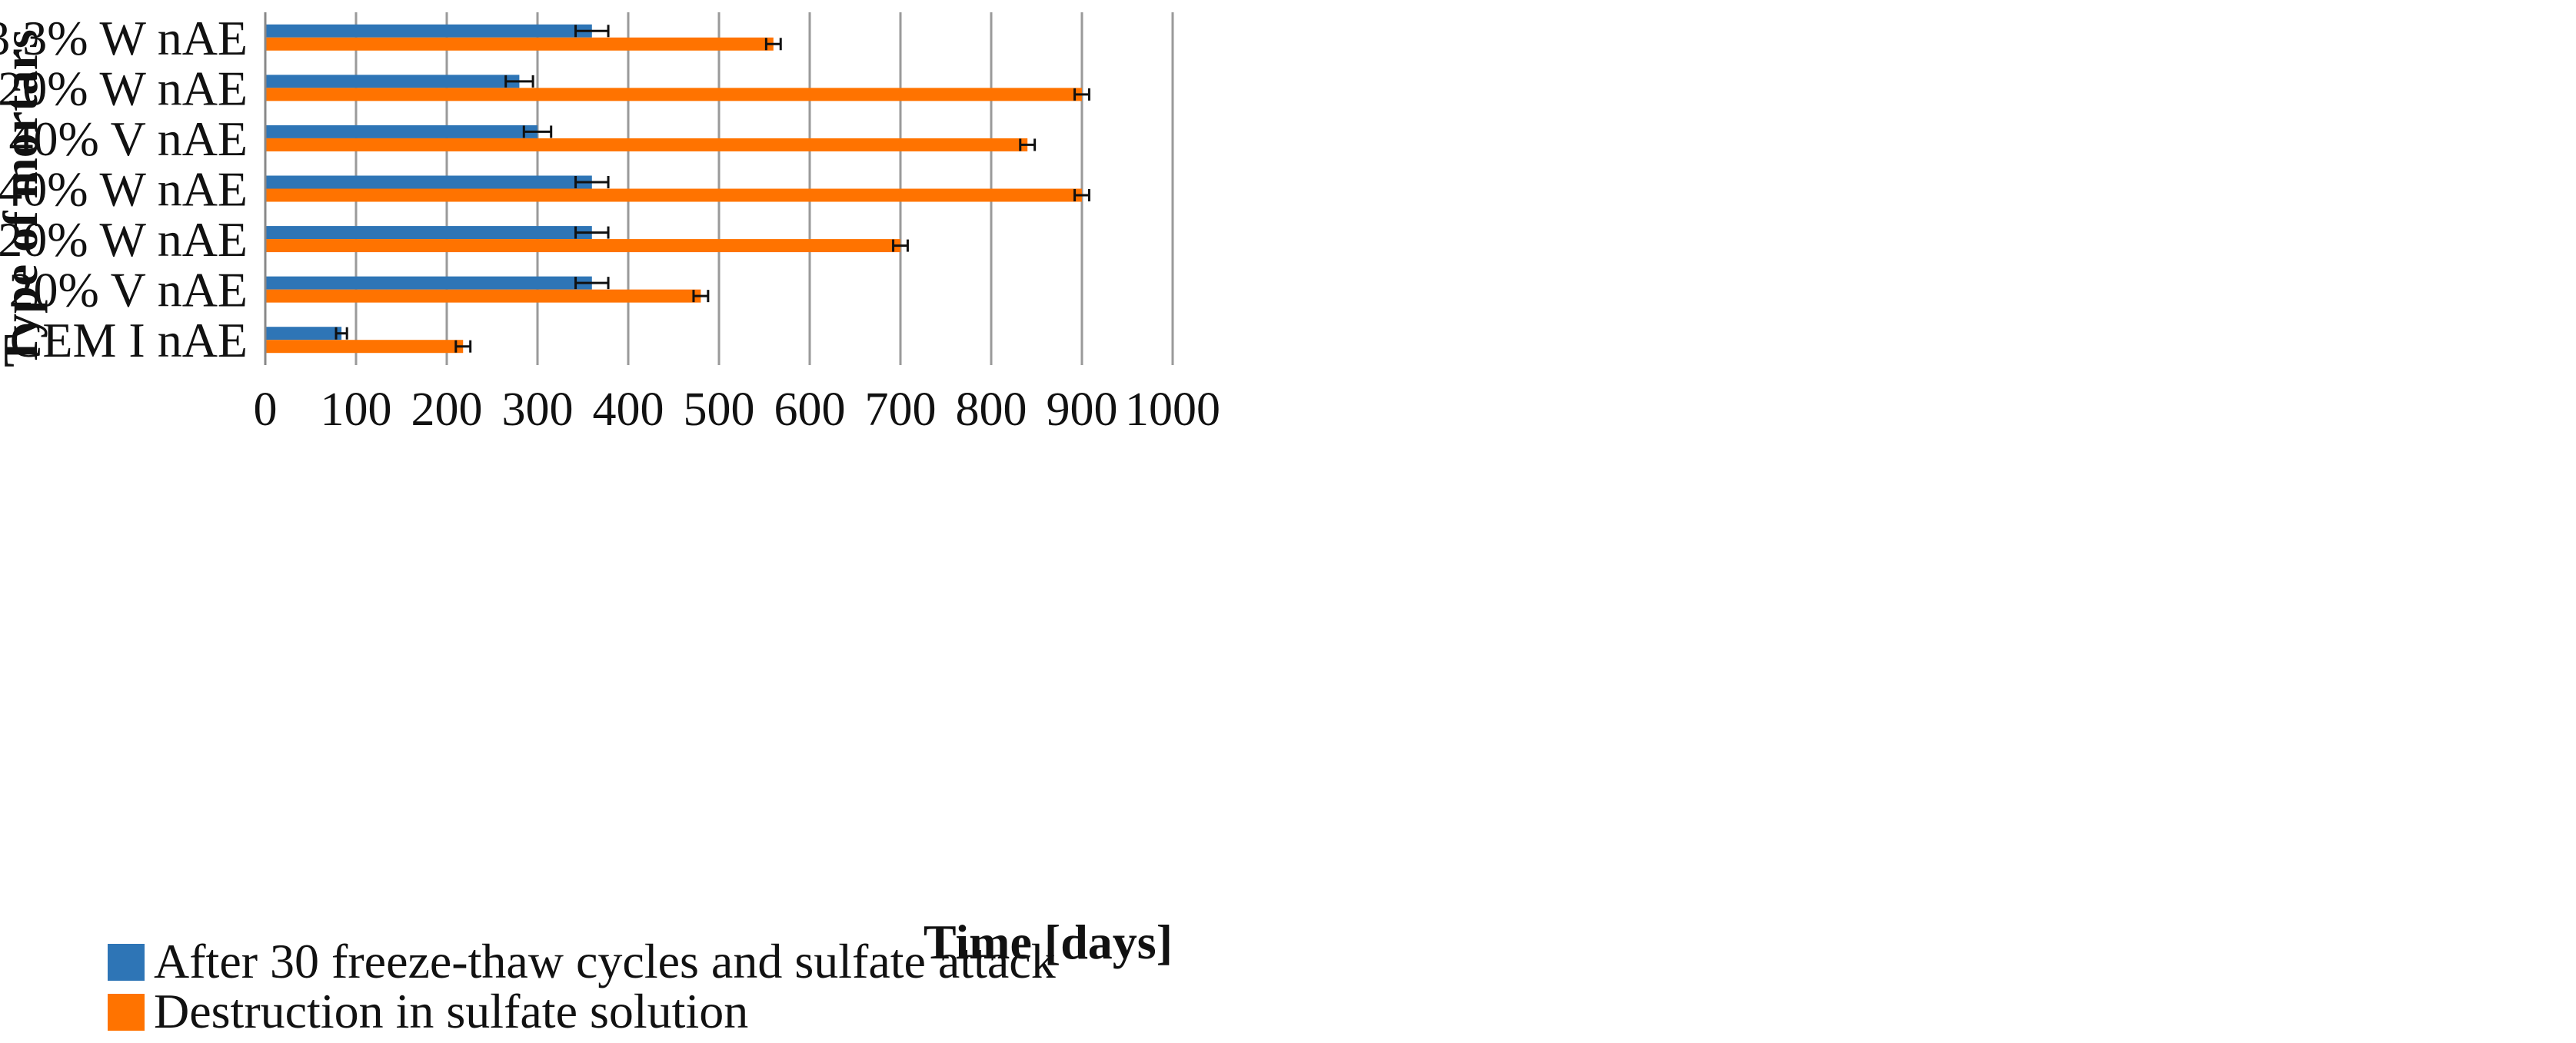 The height and width of the screenshot is (1043, 2576). What do you see at coordinates (429, 283) in the screenshot?
I see `bar-series0-cat5` at bounding box center [429, 283].